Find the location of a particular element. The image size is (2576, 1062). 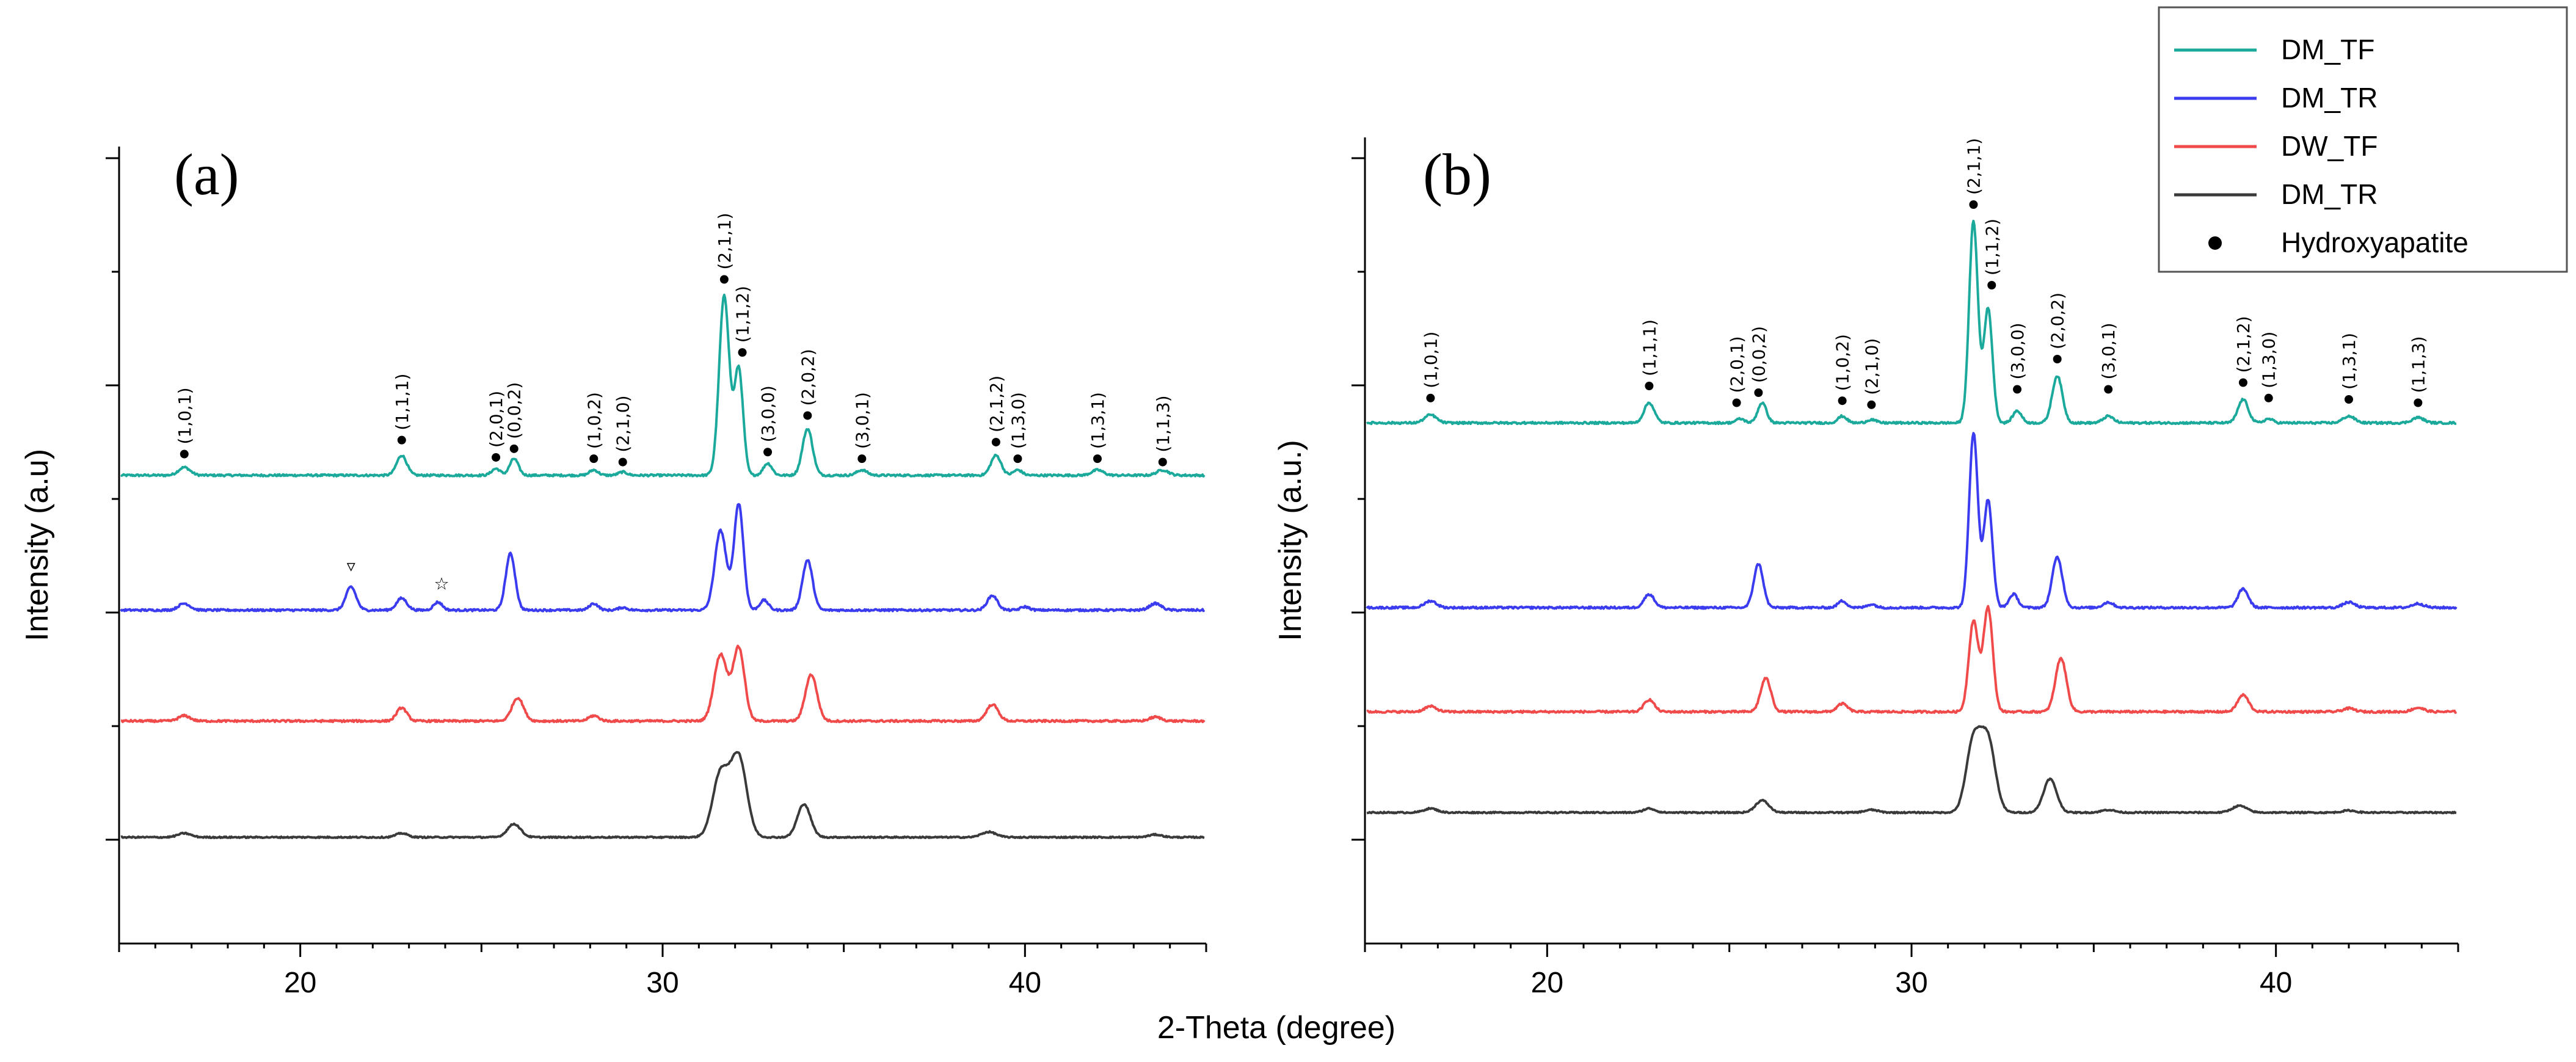

legend-entry-2: DW_TF is located at coordinates (2276, 146).